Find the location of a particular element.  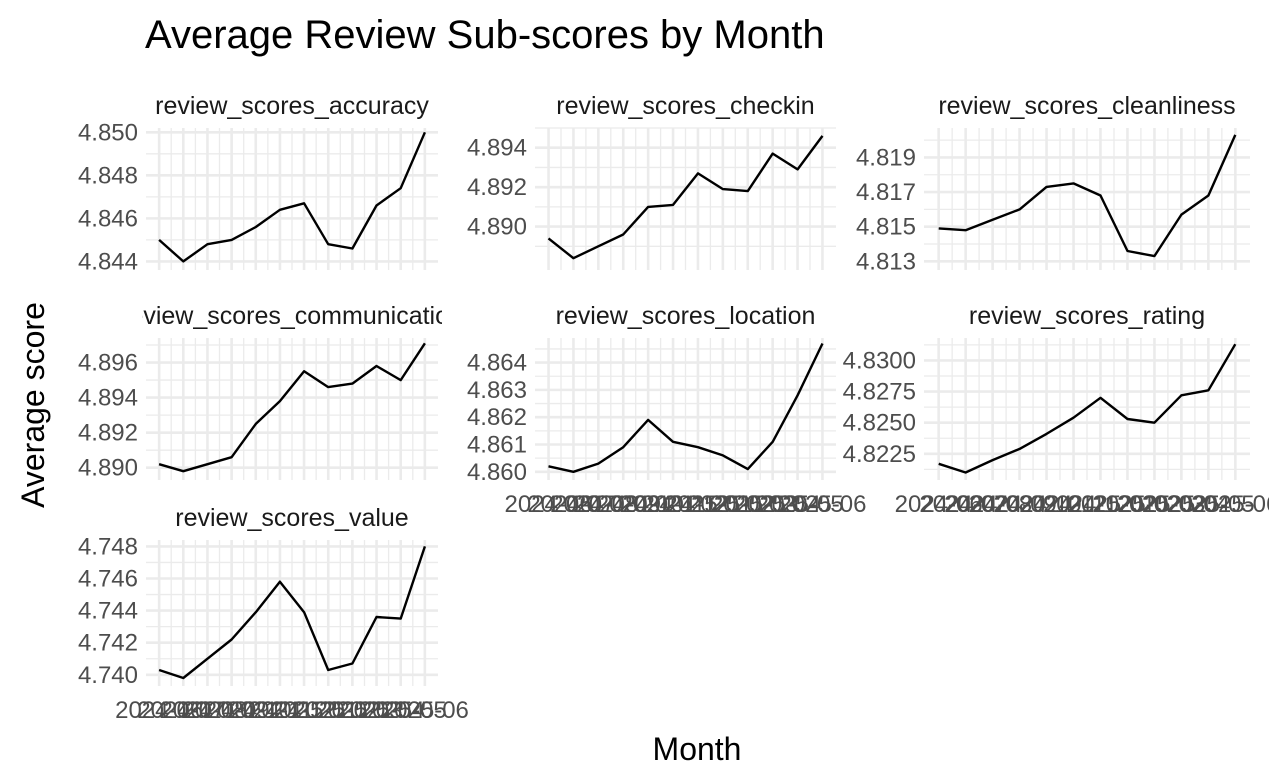

y-tick-label: 4.896 is located at coordinates (108, 363).